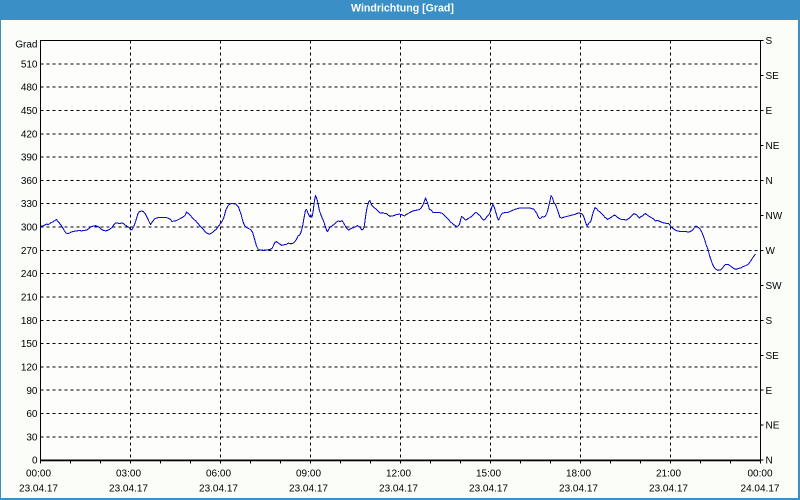  Describe the element at coordinates (29, 344) in the screenshot. I see `svg-text: 150` at that location.